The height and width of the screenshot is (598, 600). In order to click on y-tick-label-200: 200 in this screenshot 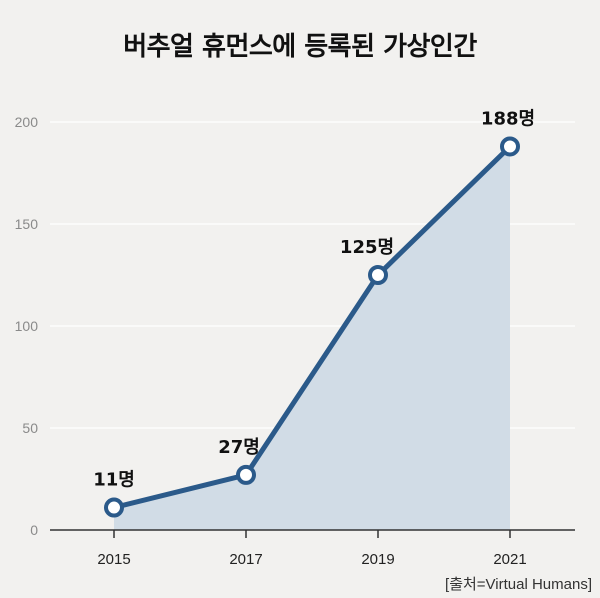, I will do `click(27, 122)`.